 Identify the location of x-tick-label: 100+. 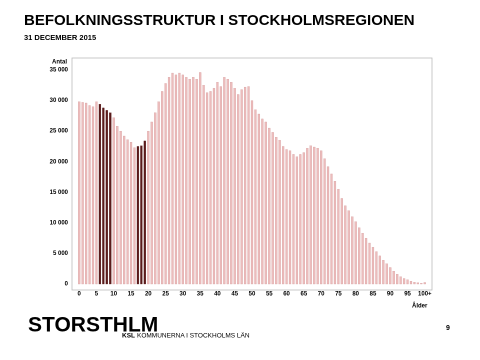
(425, 295).